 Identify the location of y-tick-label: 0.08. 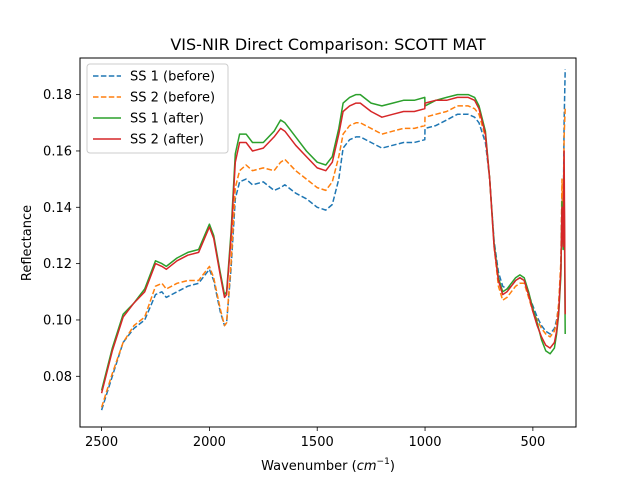
(57, 377).